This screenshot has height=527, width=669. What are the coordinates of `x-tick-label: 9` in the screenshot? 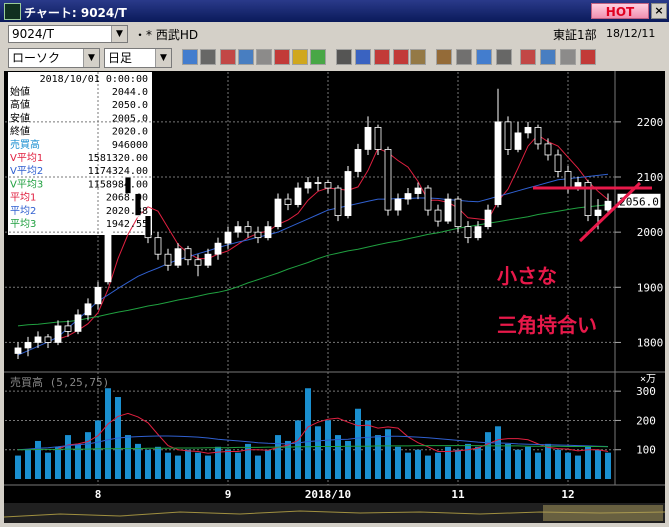 It's located at (228, 494).